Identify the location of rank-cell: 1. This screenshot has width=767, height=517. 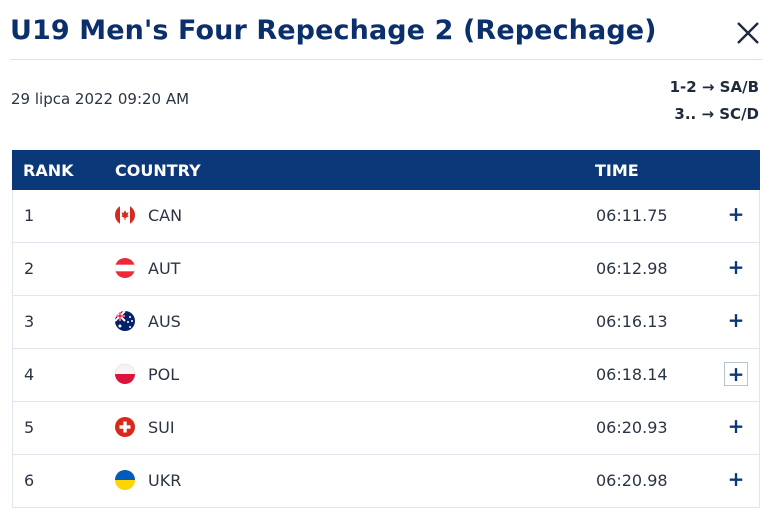
(29, 215).